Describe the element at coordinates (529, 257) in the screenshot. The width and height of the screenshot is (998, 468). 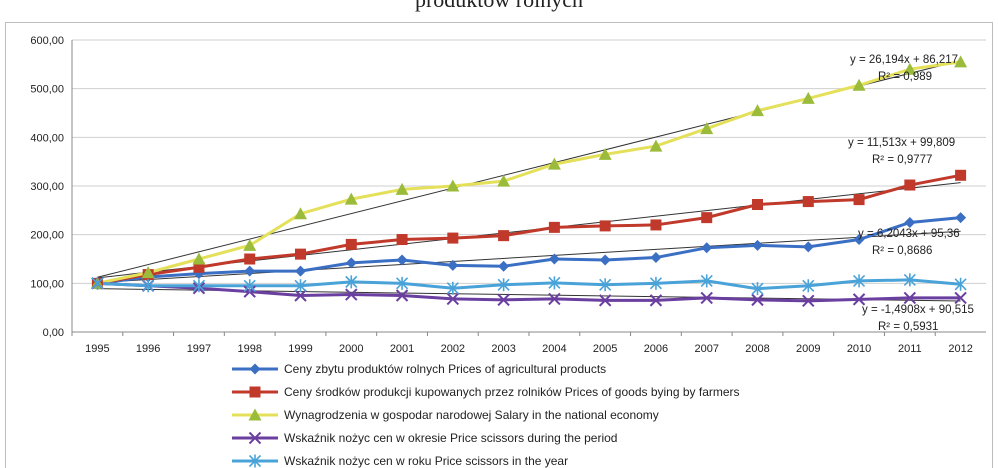
I see `trendline` at that location.